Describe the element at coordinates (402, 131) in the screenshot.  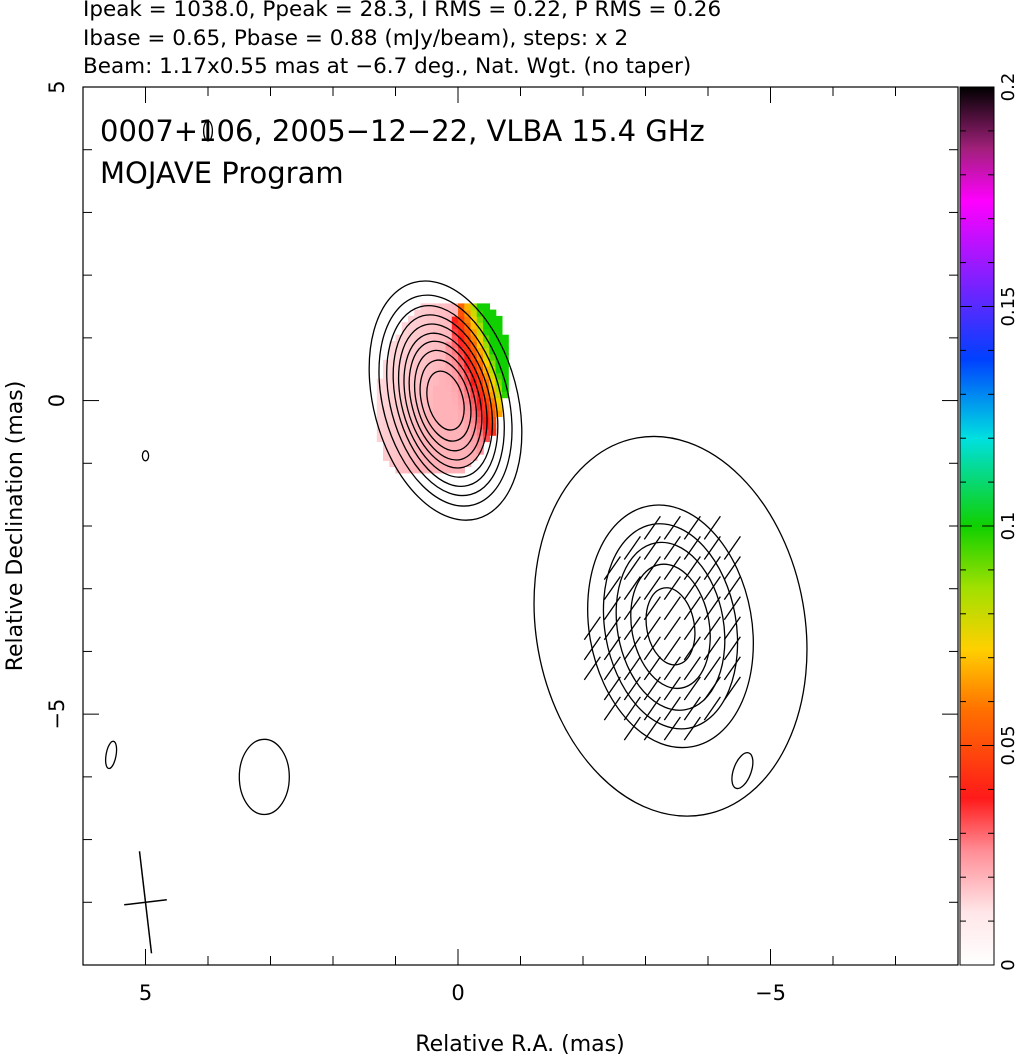
I see `chart-title: 0007+106, 2005−12−22, VLBA 15.4 GHz` at that location.